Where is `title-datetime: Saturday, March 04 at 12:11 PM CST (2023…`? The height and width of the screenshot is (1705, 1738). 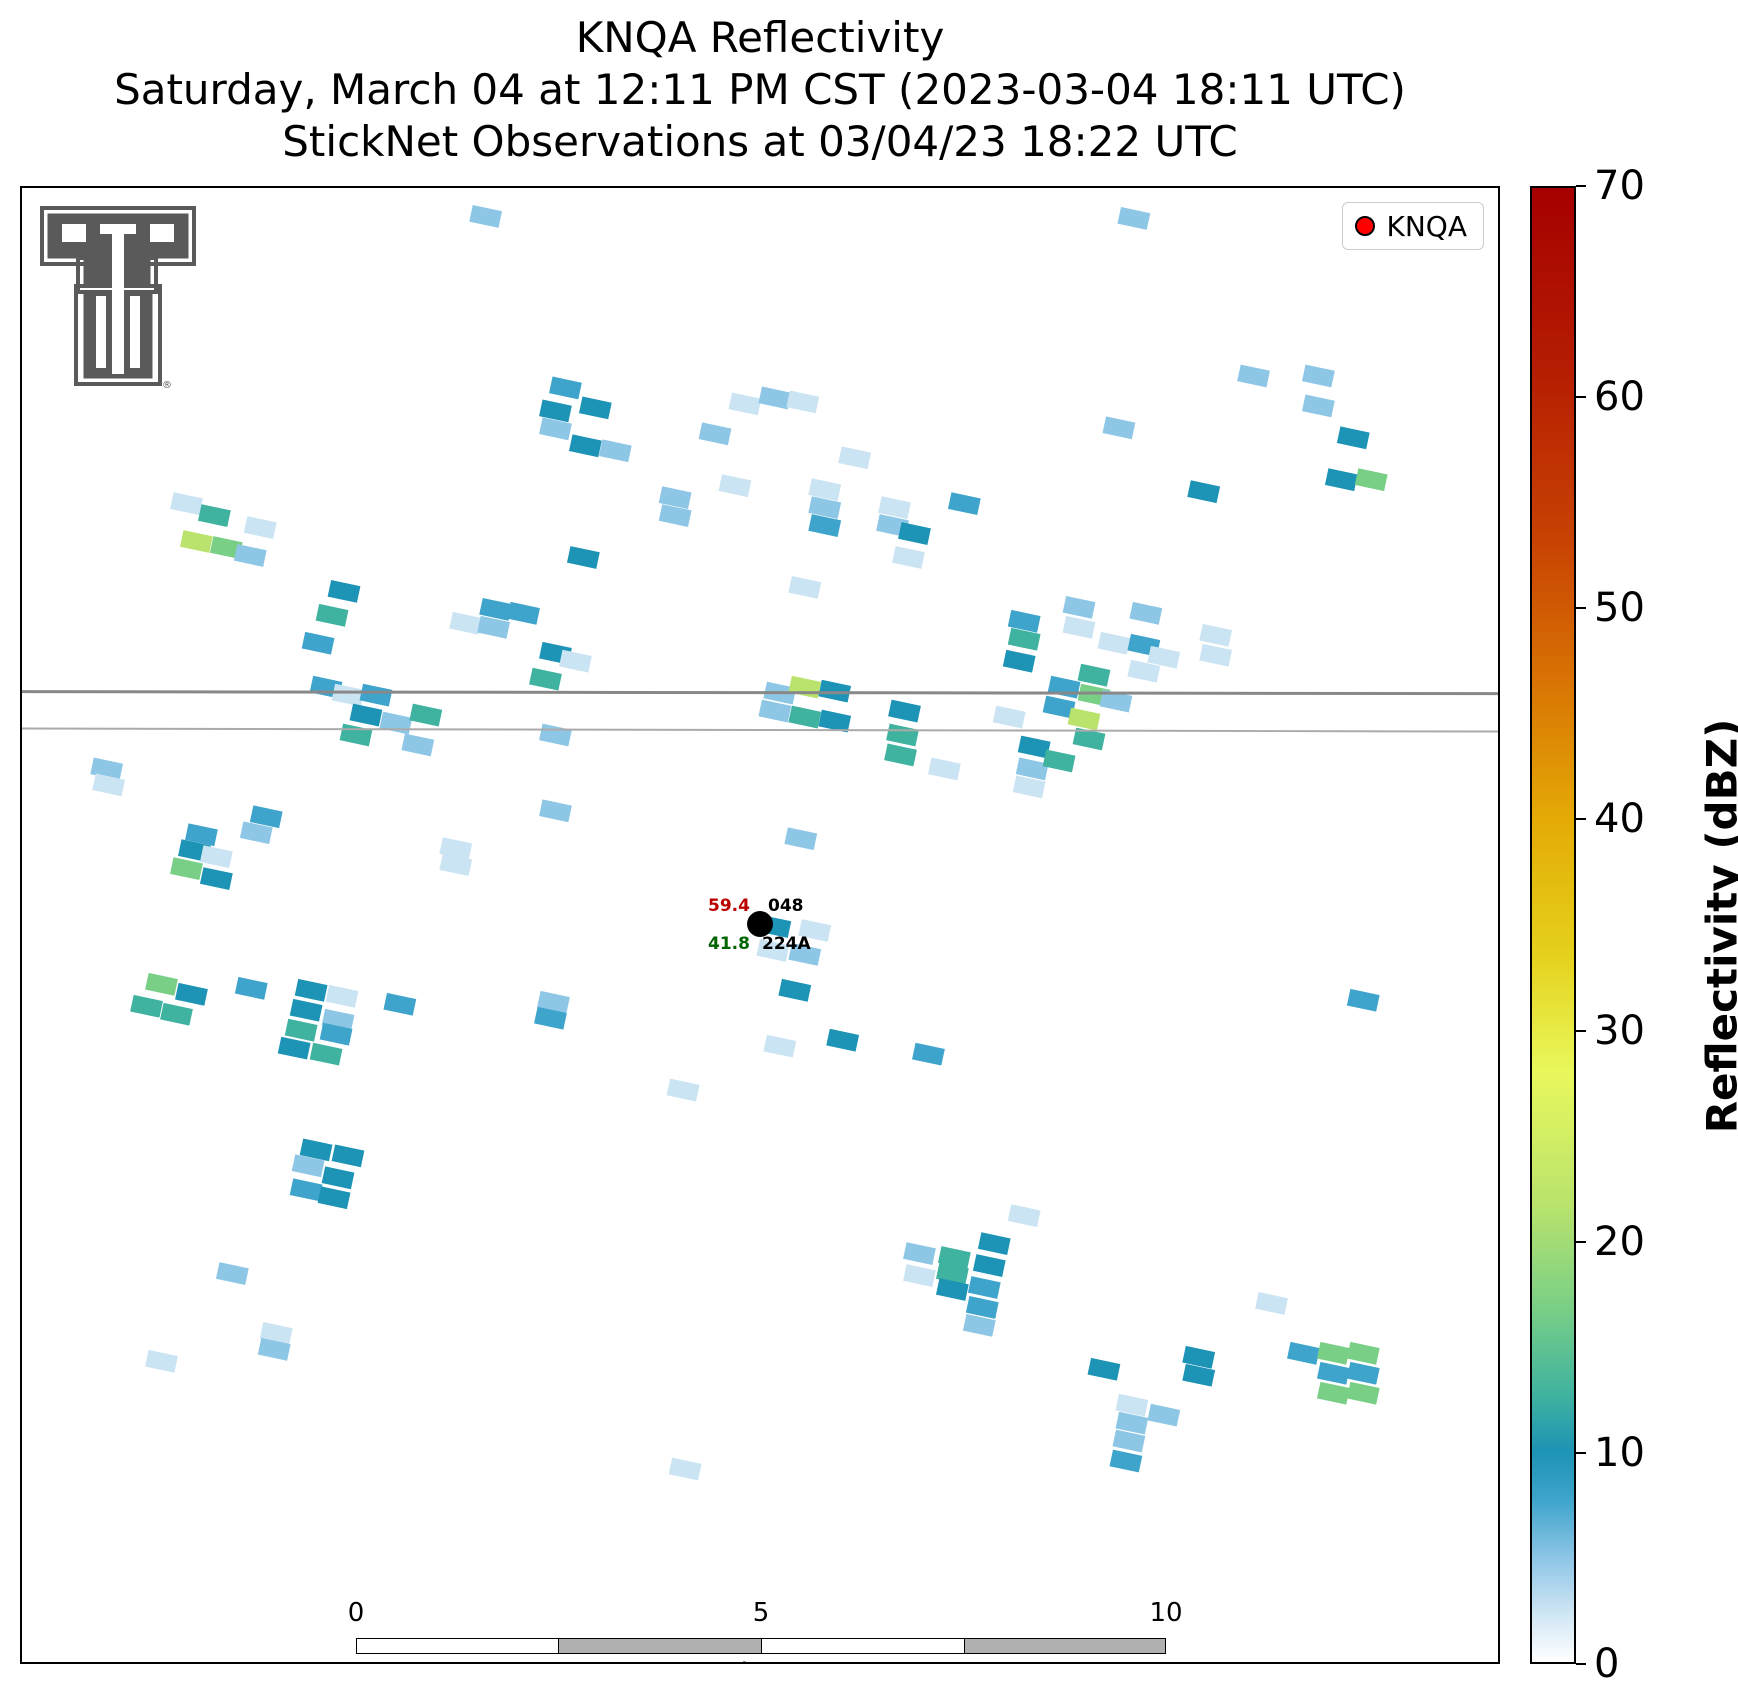 title-datetime: Saturday, March 04 at 12:11 PM CST (2023… is located at coordinates (760, 89).